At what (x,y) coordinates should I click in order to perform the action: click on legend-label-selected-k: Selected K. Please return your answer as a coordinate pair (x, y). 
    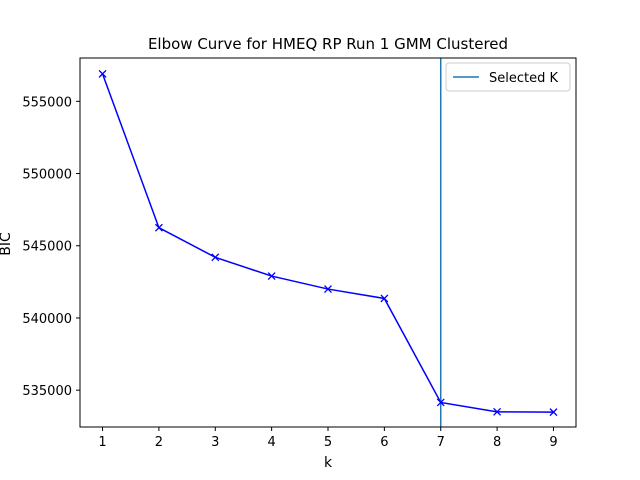
    Looking at the image, I should click on (523, 78).